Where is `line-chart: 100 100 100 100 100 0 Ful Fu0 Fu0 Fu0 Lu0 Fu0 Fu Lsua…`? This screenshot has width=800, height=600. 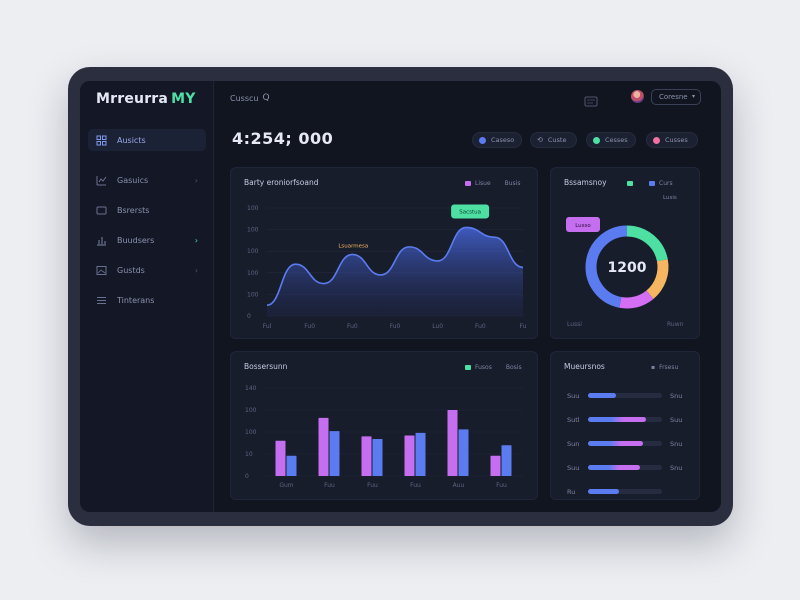 line-chart: 100 100 100 100 100 0 Ful Fu0 Fu0 Fu0 Lu0 Fu0 Fu Lsua… is located at coordinates (387, 267).